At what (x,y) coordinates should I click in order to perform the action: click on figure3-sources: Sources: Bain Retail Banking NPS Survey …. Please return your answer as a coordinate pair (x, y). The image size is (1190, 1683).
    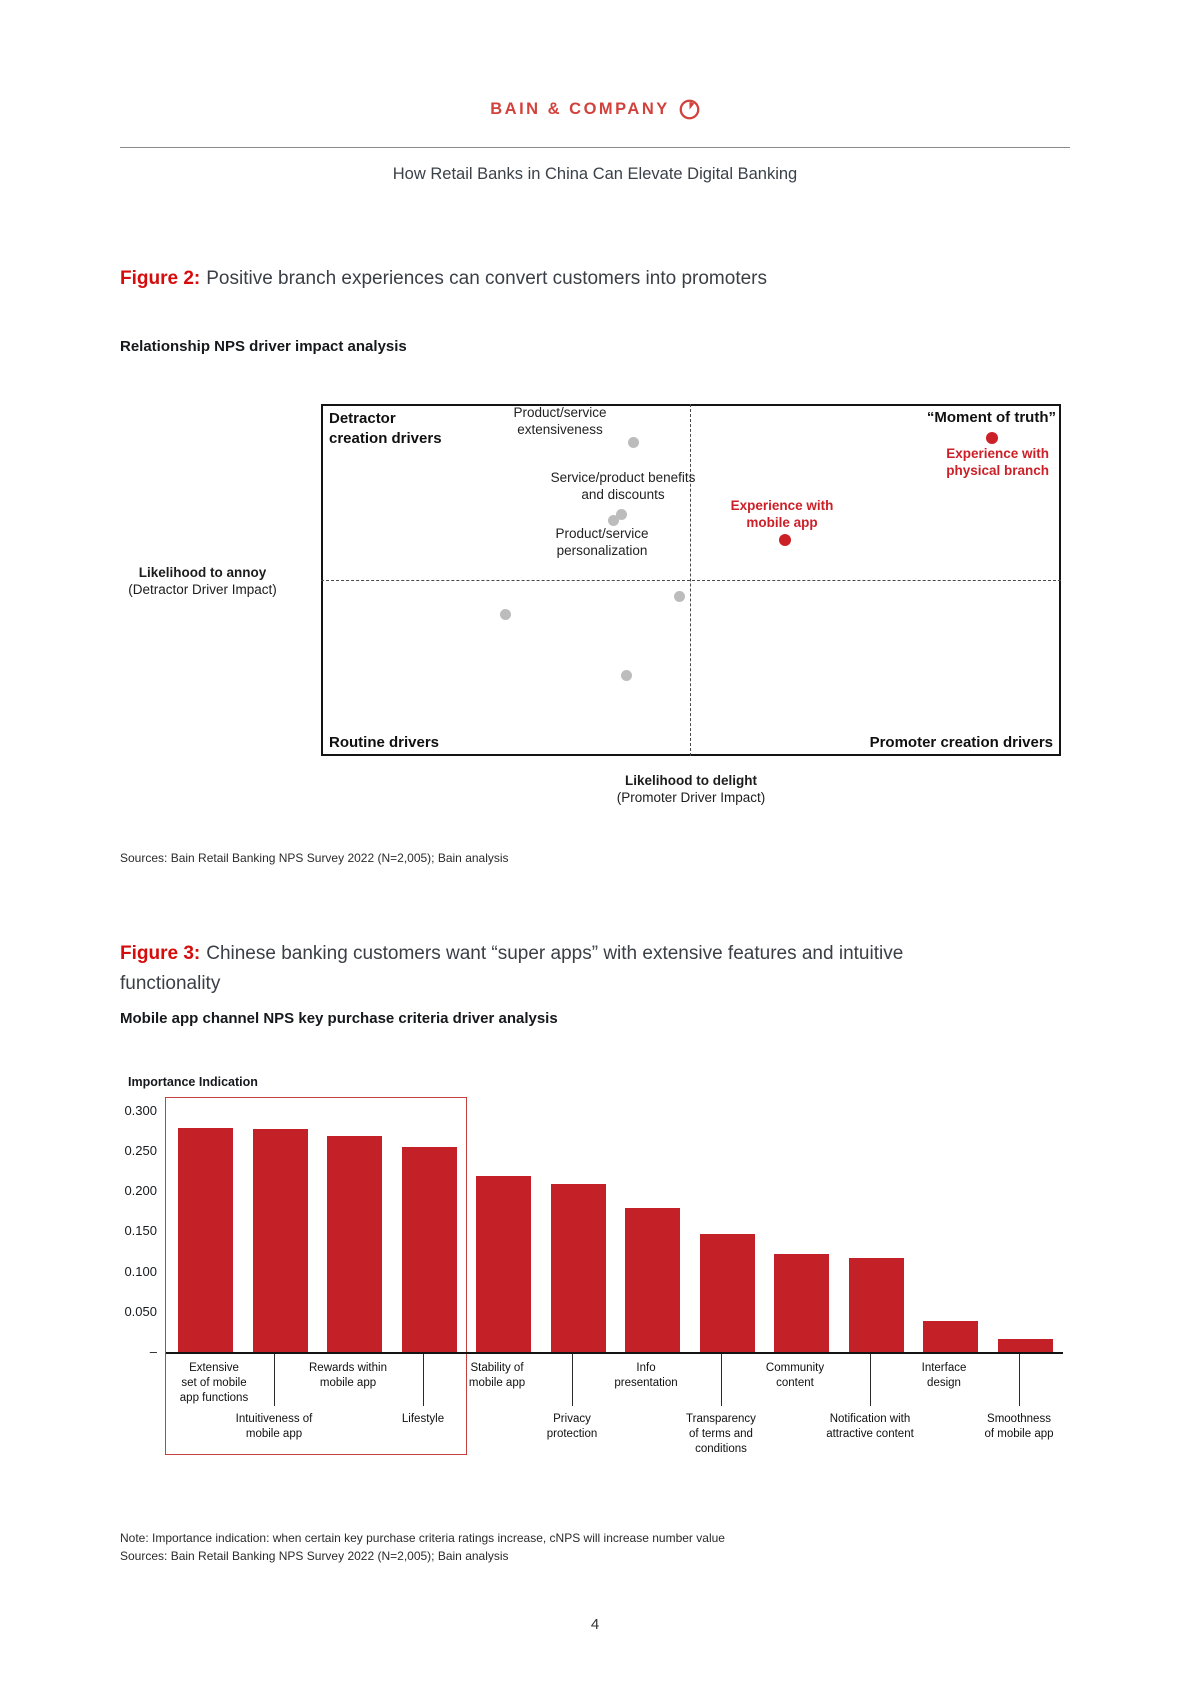
    Looking at the image, I should click on (314, 1556).